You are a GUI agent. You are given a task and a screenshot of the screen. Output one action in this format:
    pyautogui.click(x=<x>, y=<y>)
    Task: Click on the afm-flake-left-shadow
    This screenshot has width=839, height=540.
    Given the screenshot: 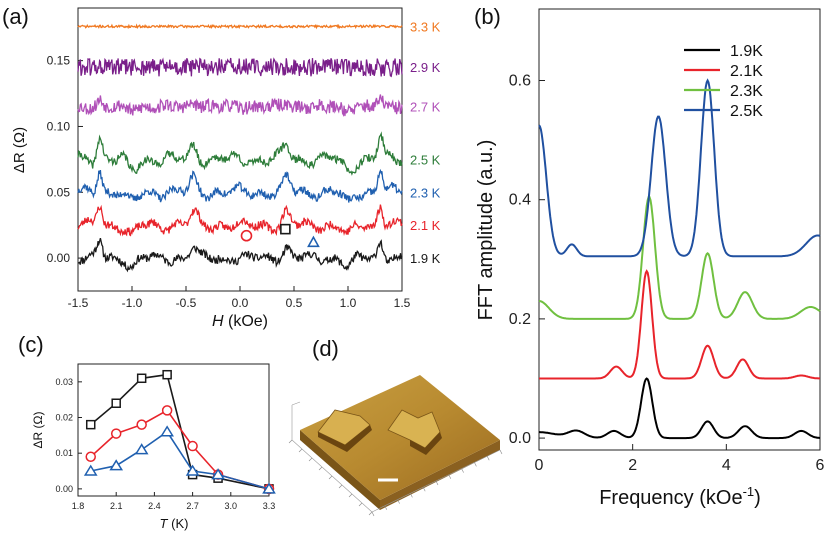 What is the action you would take?
    pyautogui.click(x=345, y=438)
    